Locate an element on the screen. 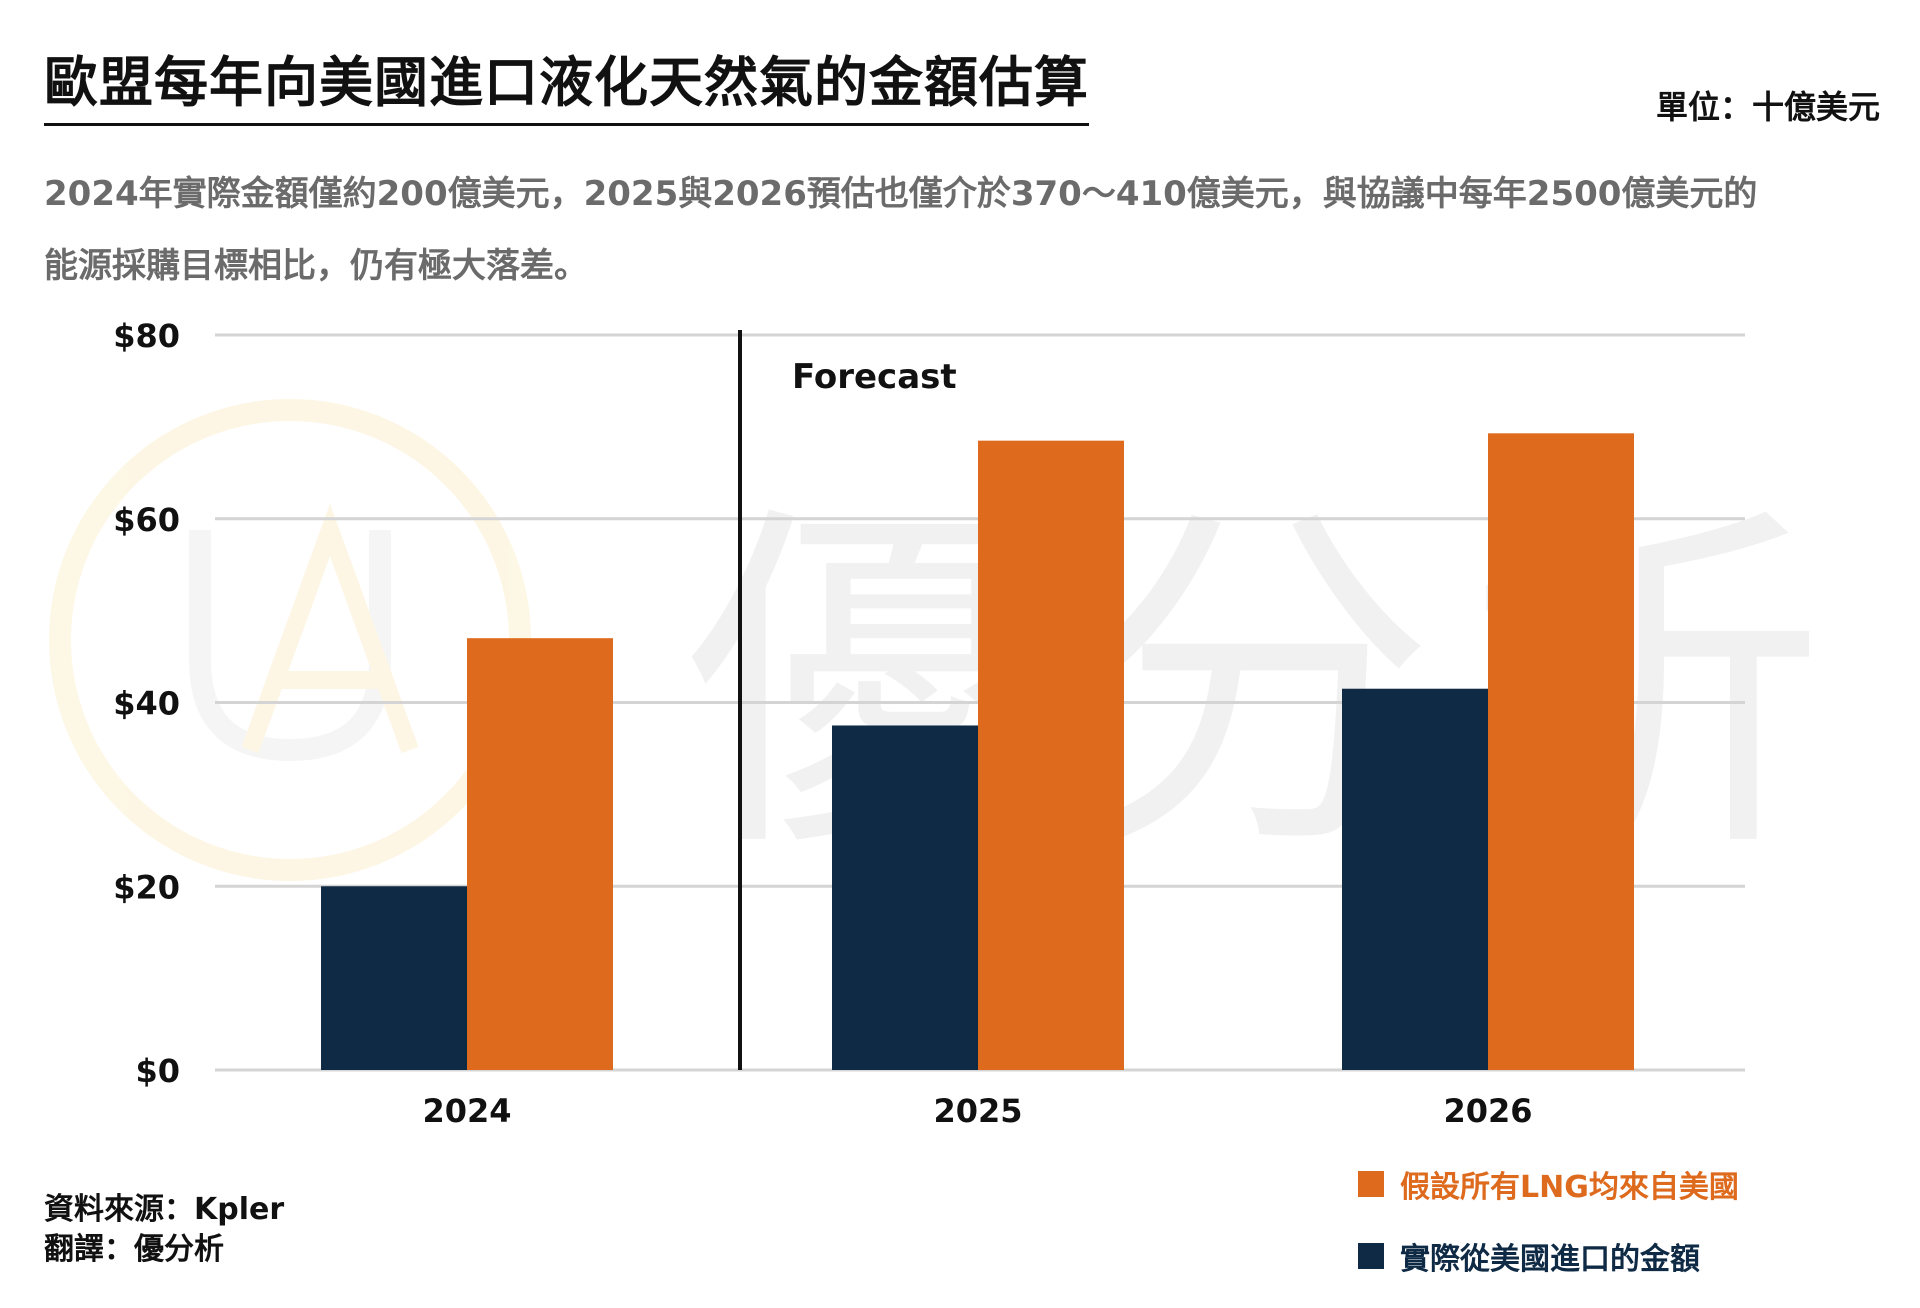 The image size is (1920, 1308). legend-label-assumed: 假設所有LNG均來自美國 is located at coordinates (1569, 1187).